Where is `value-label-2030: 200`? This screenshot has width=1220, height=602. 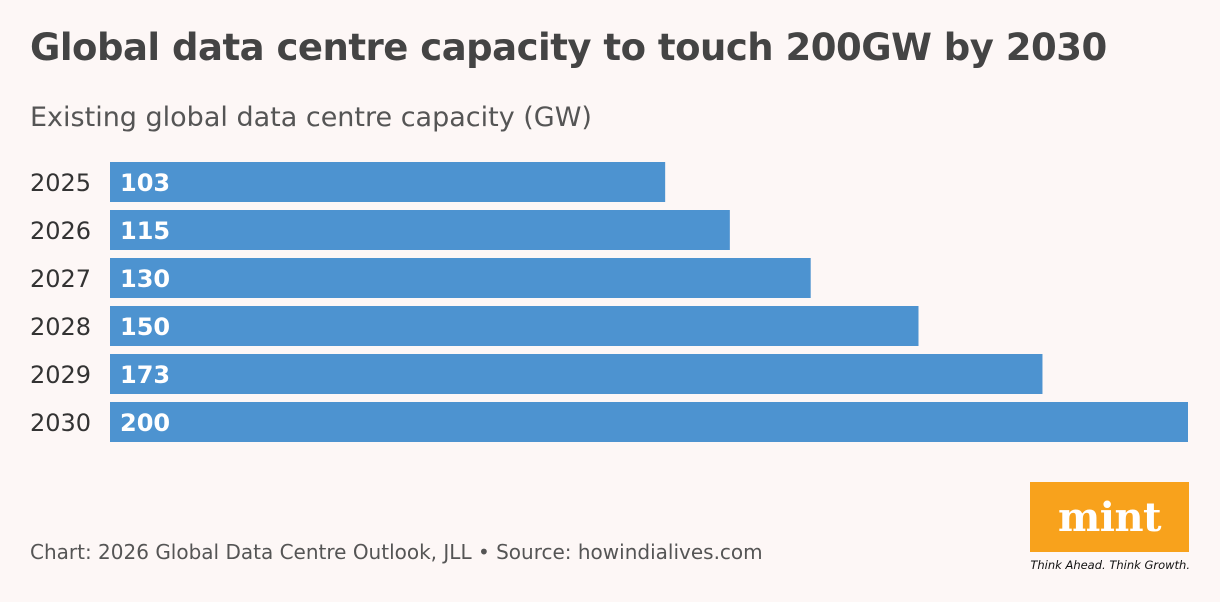
value-label-2030: 200 is located at coordinates (145, 423).